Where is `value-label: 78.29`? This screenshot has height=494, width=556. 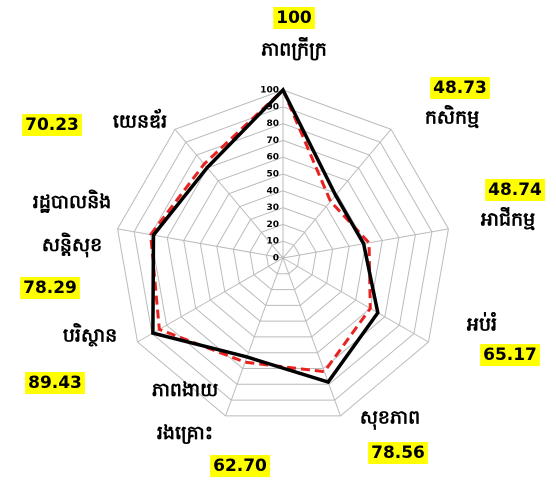
value-label: 78.29 is located at coordinates (50, 288).